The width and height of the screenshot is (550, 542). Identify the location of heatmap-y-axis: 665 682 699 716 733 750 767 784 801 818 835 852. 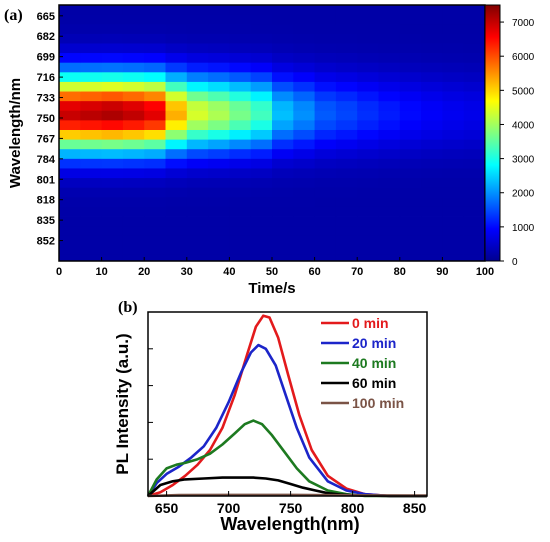
(50, 129).